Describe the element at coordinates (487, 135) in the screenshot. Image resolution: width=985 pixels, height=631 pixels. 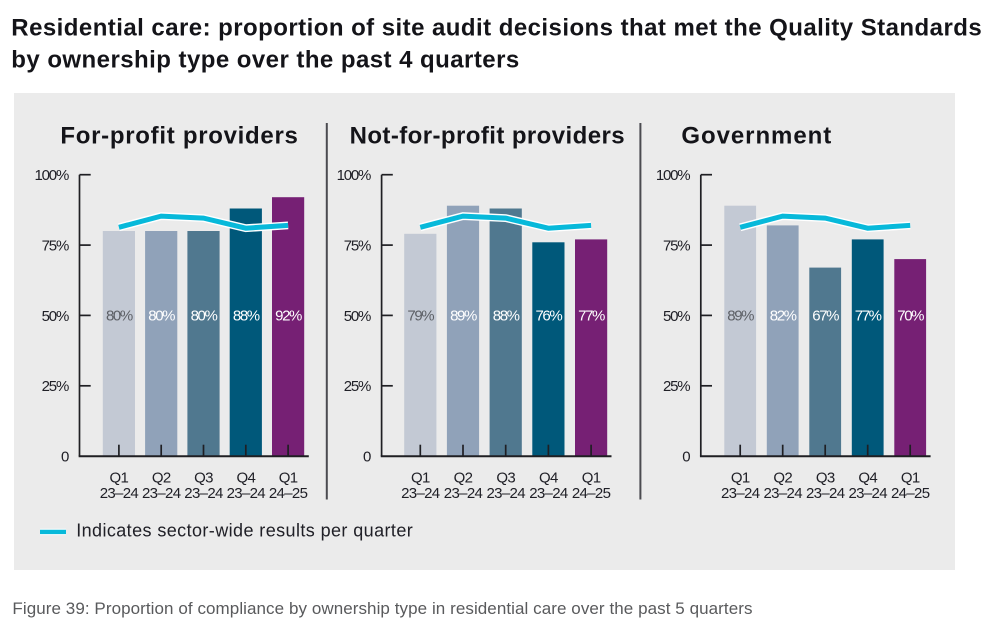
I see `svg-text: Not-for-profit providers` at that location.